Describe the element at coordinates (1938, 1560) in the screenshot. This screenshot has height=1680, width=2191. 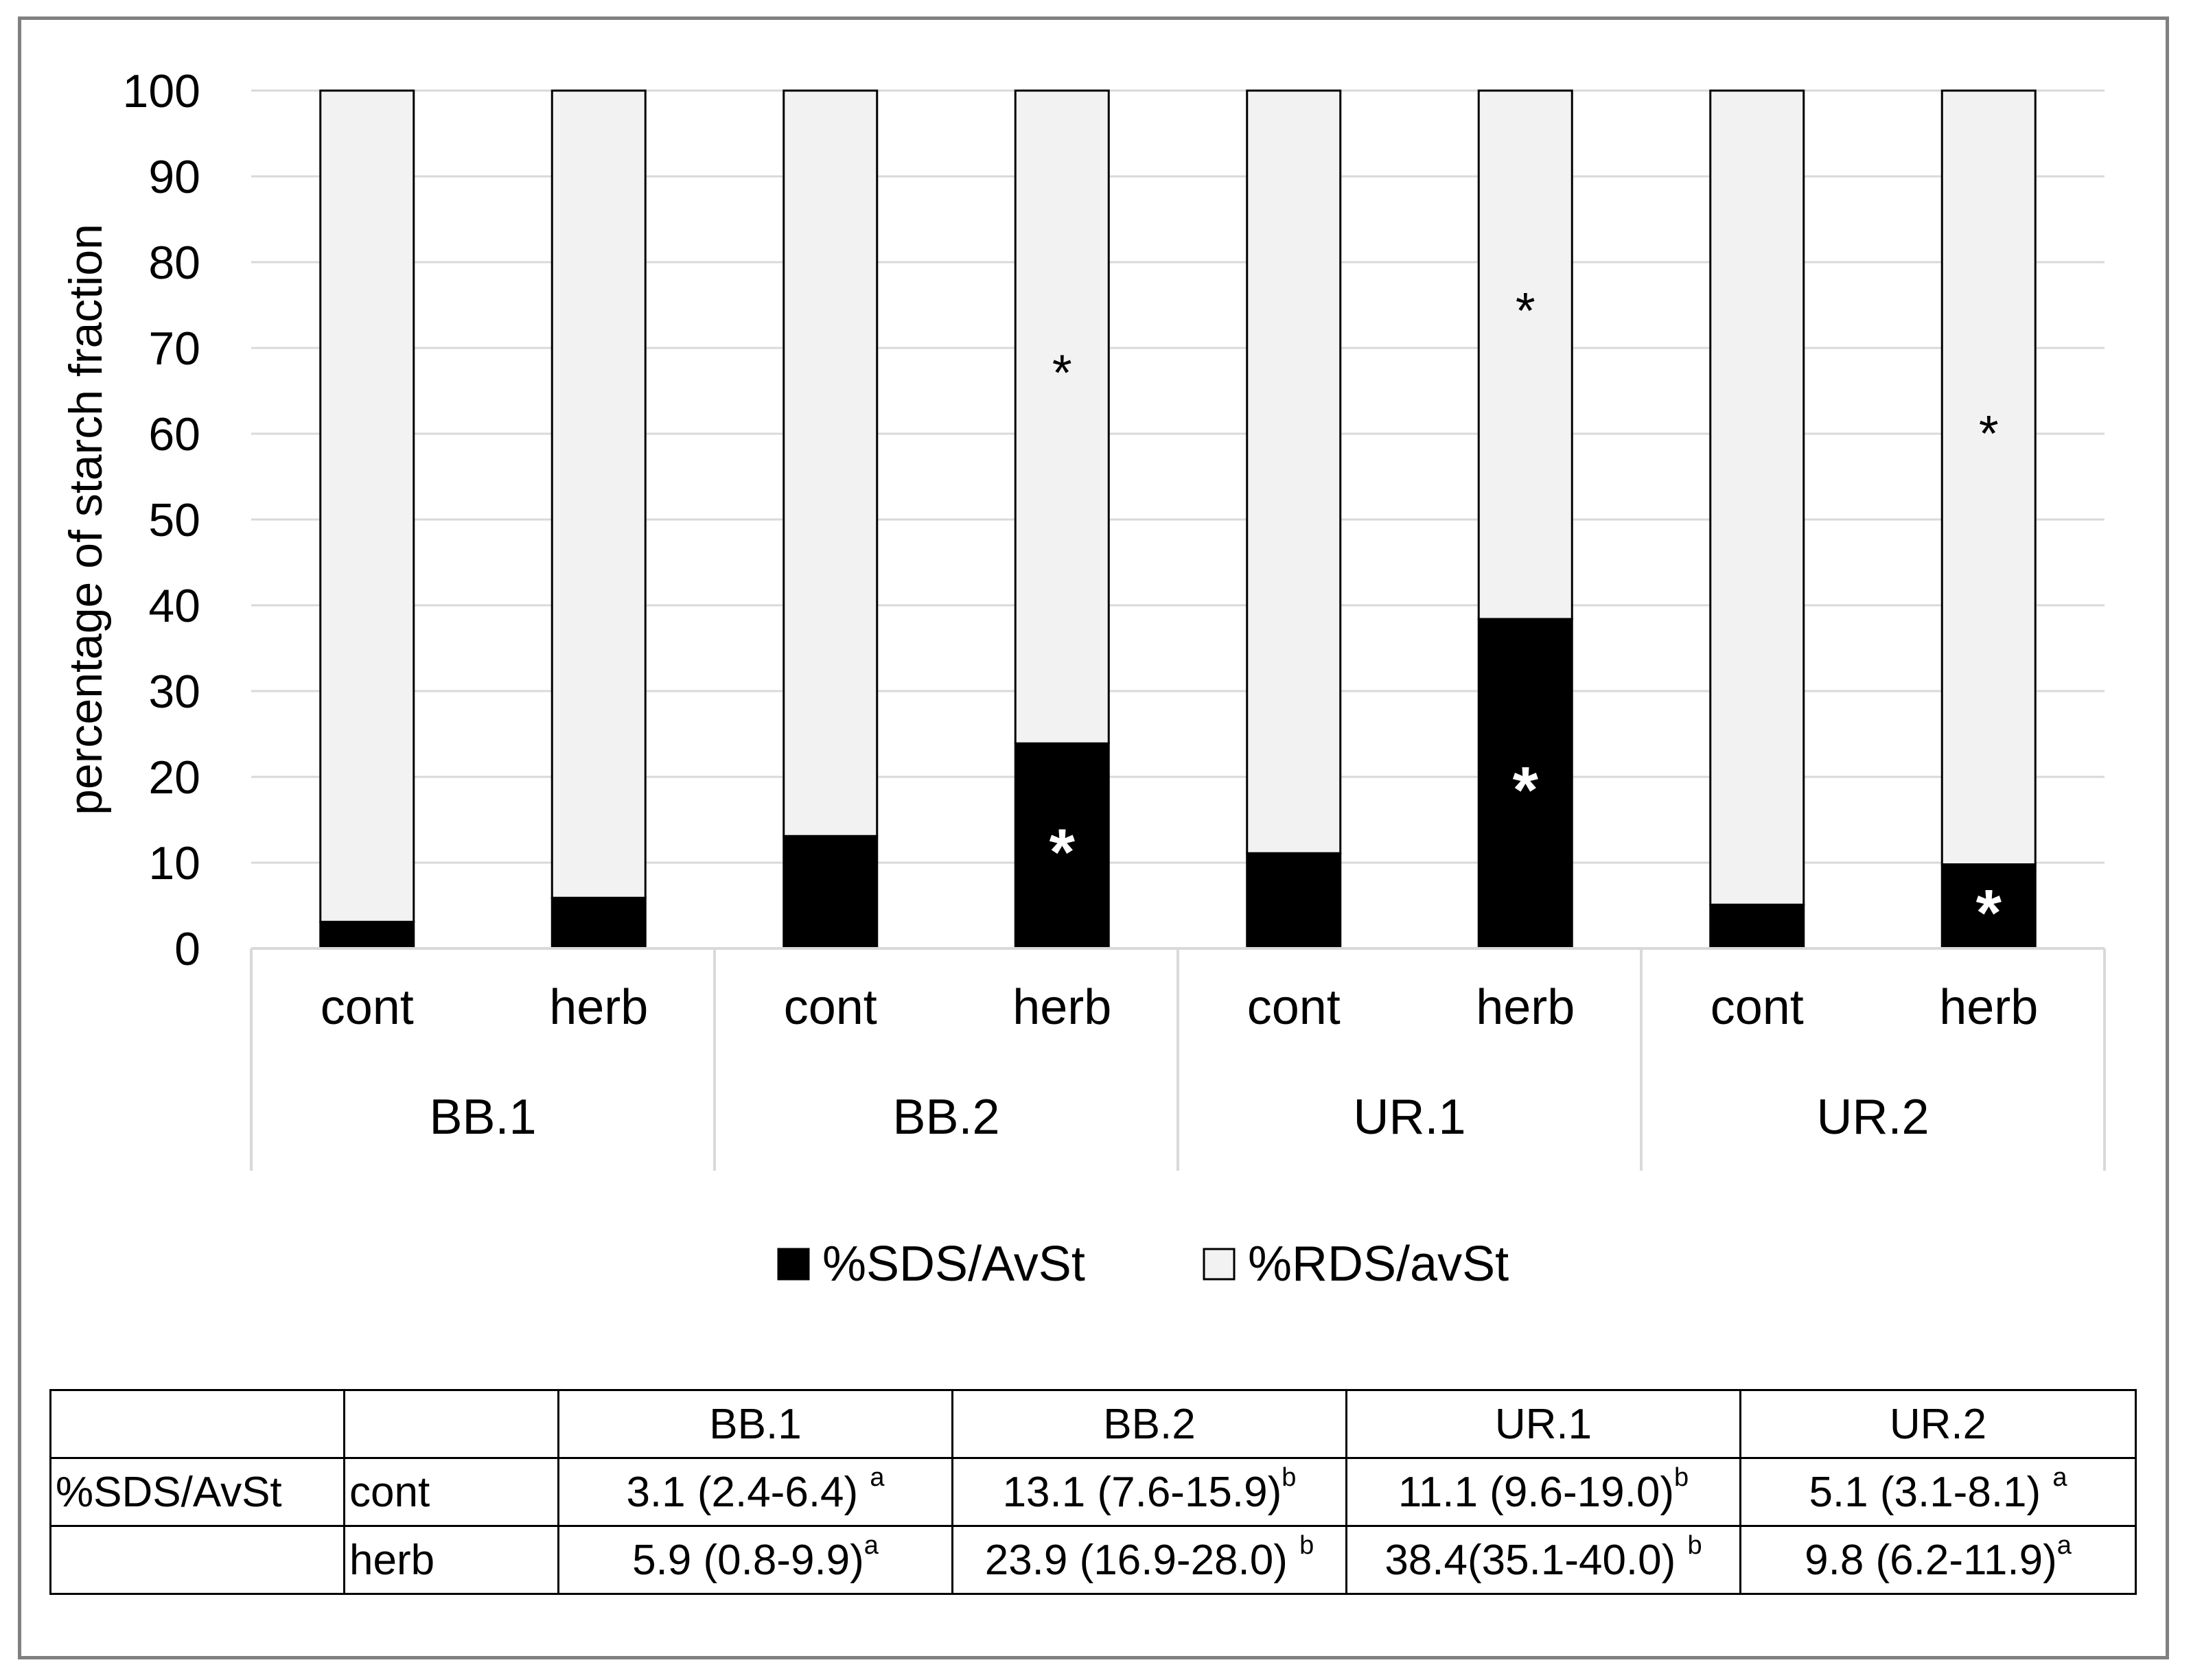
I see `table-cell: 9.8 (6.2-11.9)a` at that location.